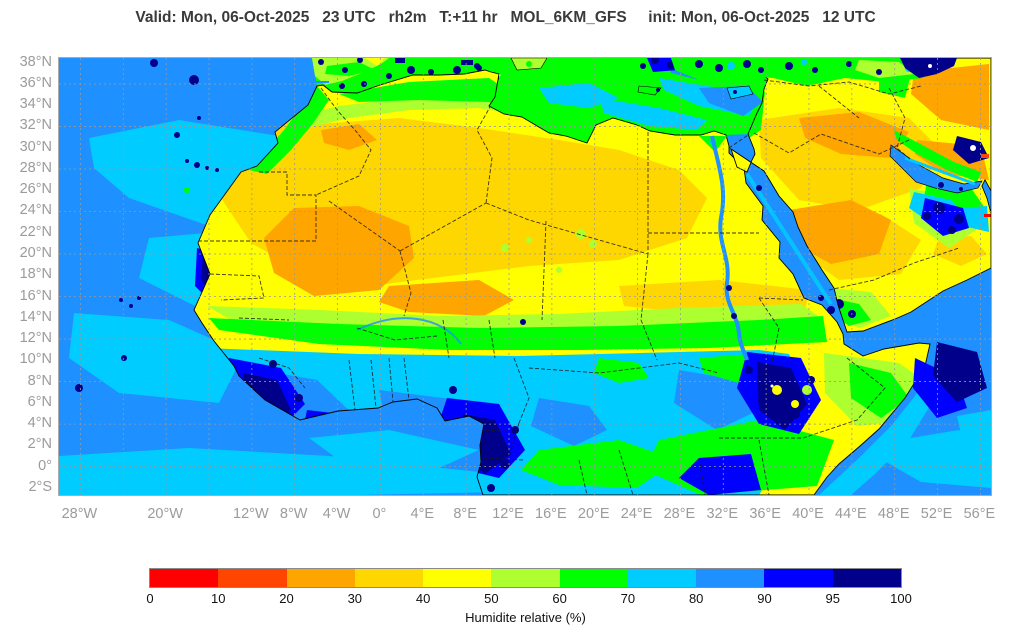 The width and height of the screenshot is (1011, 641). What do you see at coordinates (150, 598) in the screenshot?
I see `colorbar-tick-label: 0` at bounding box center [150, 598].